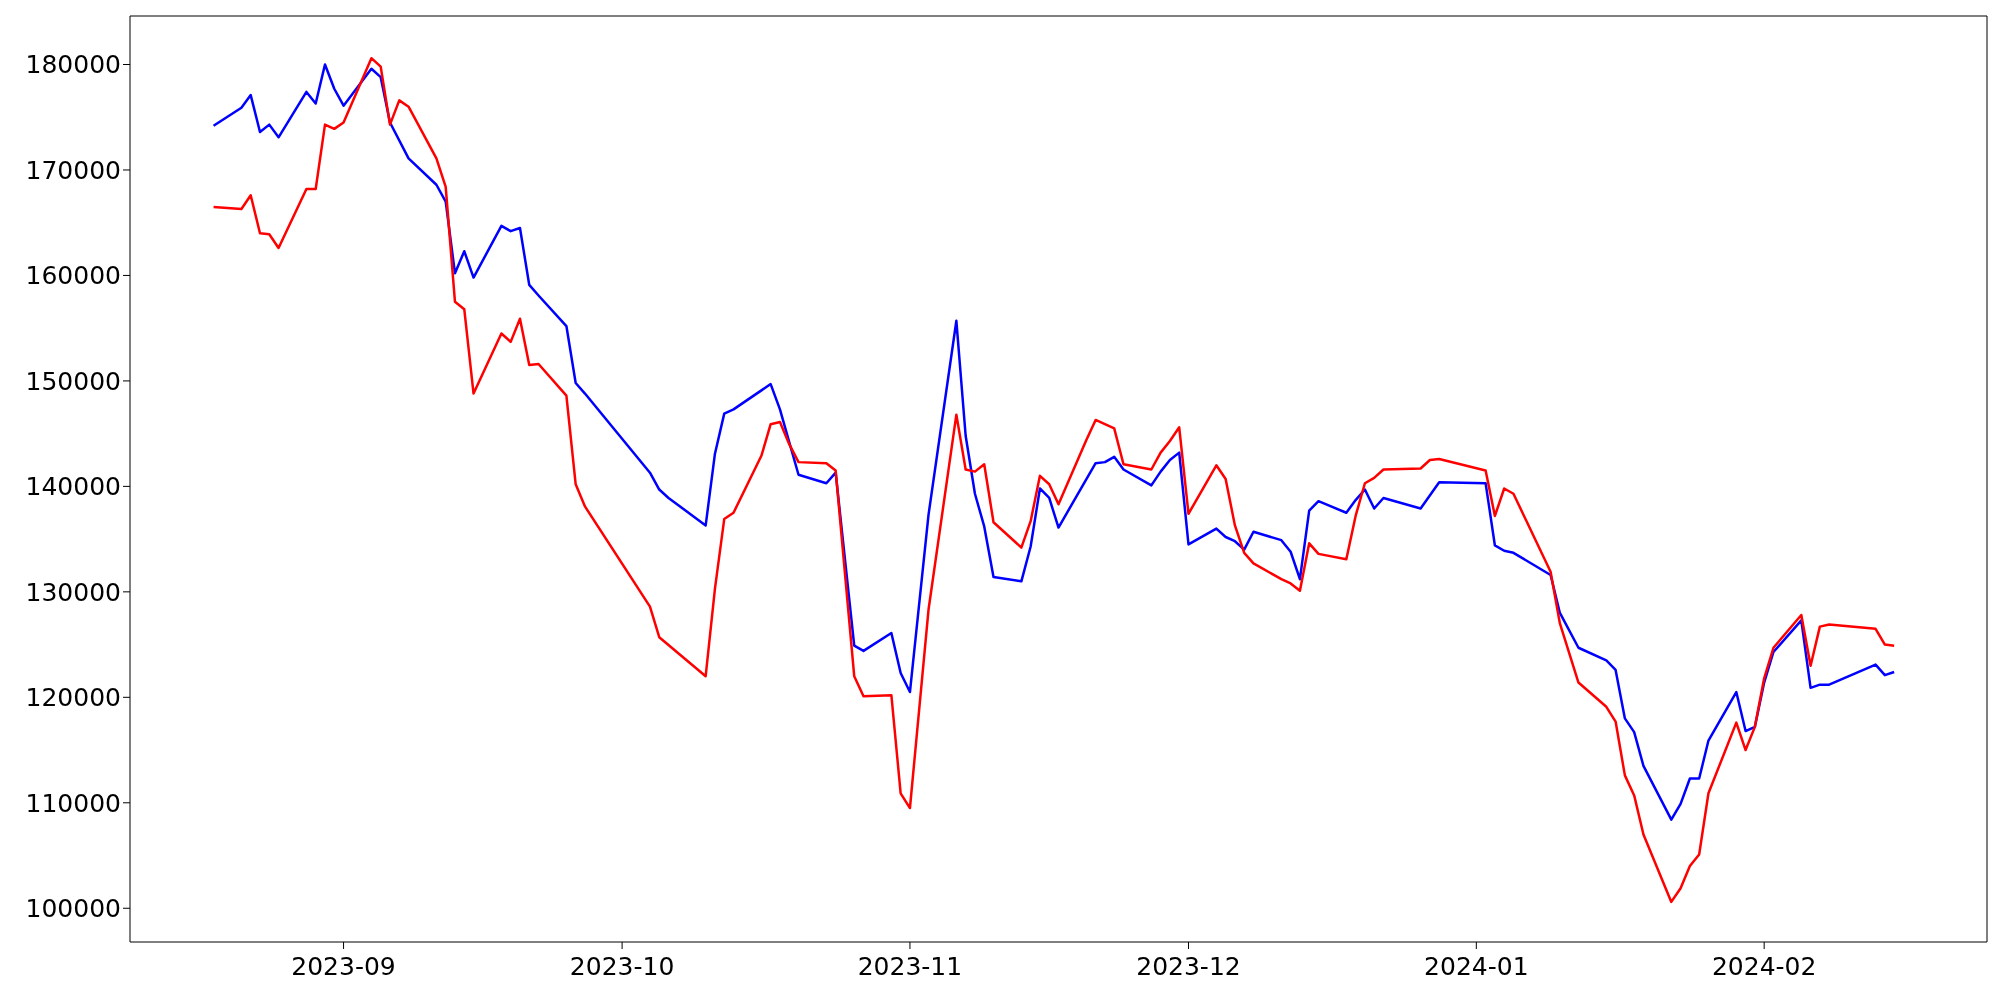  What do you see at coordinates (73, 909) in the screenshot?
I see `y-tick-label: 100000` at bounding box center [73, 909].